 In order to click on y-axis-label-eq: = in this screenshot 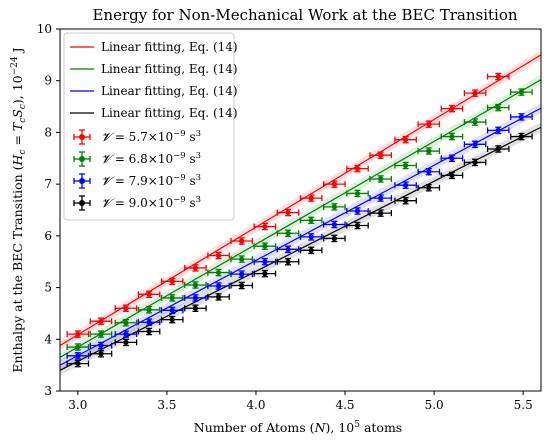, I will do `click(17, 140)`.